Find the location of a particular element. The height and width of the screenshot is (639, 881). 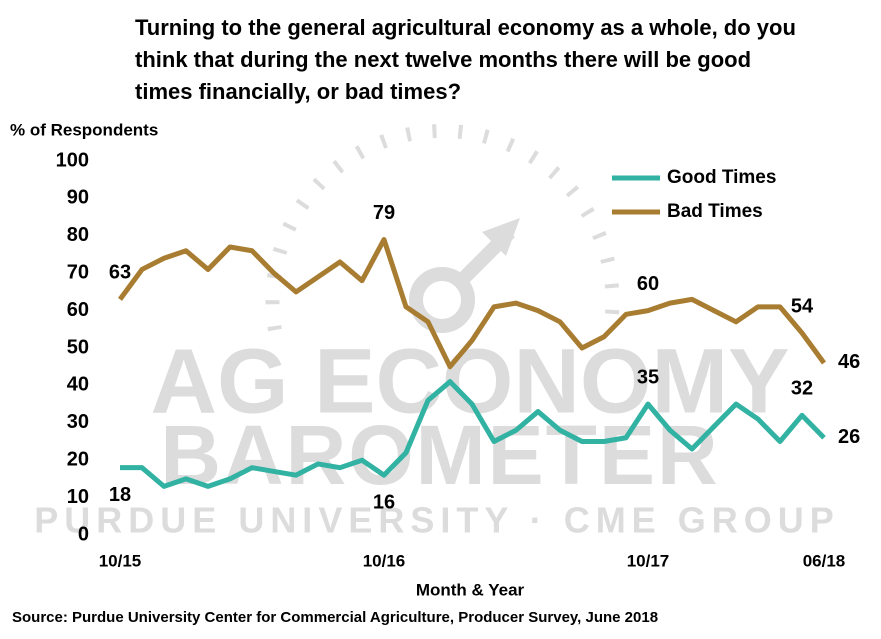

y-tick-label: 70 is located at coordinates (78, 272).